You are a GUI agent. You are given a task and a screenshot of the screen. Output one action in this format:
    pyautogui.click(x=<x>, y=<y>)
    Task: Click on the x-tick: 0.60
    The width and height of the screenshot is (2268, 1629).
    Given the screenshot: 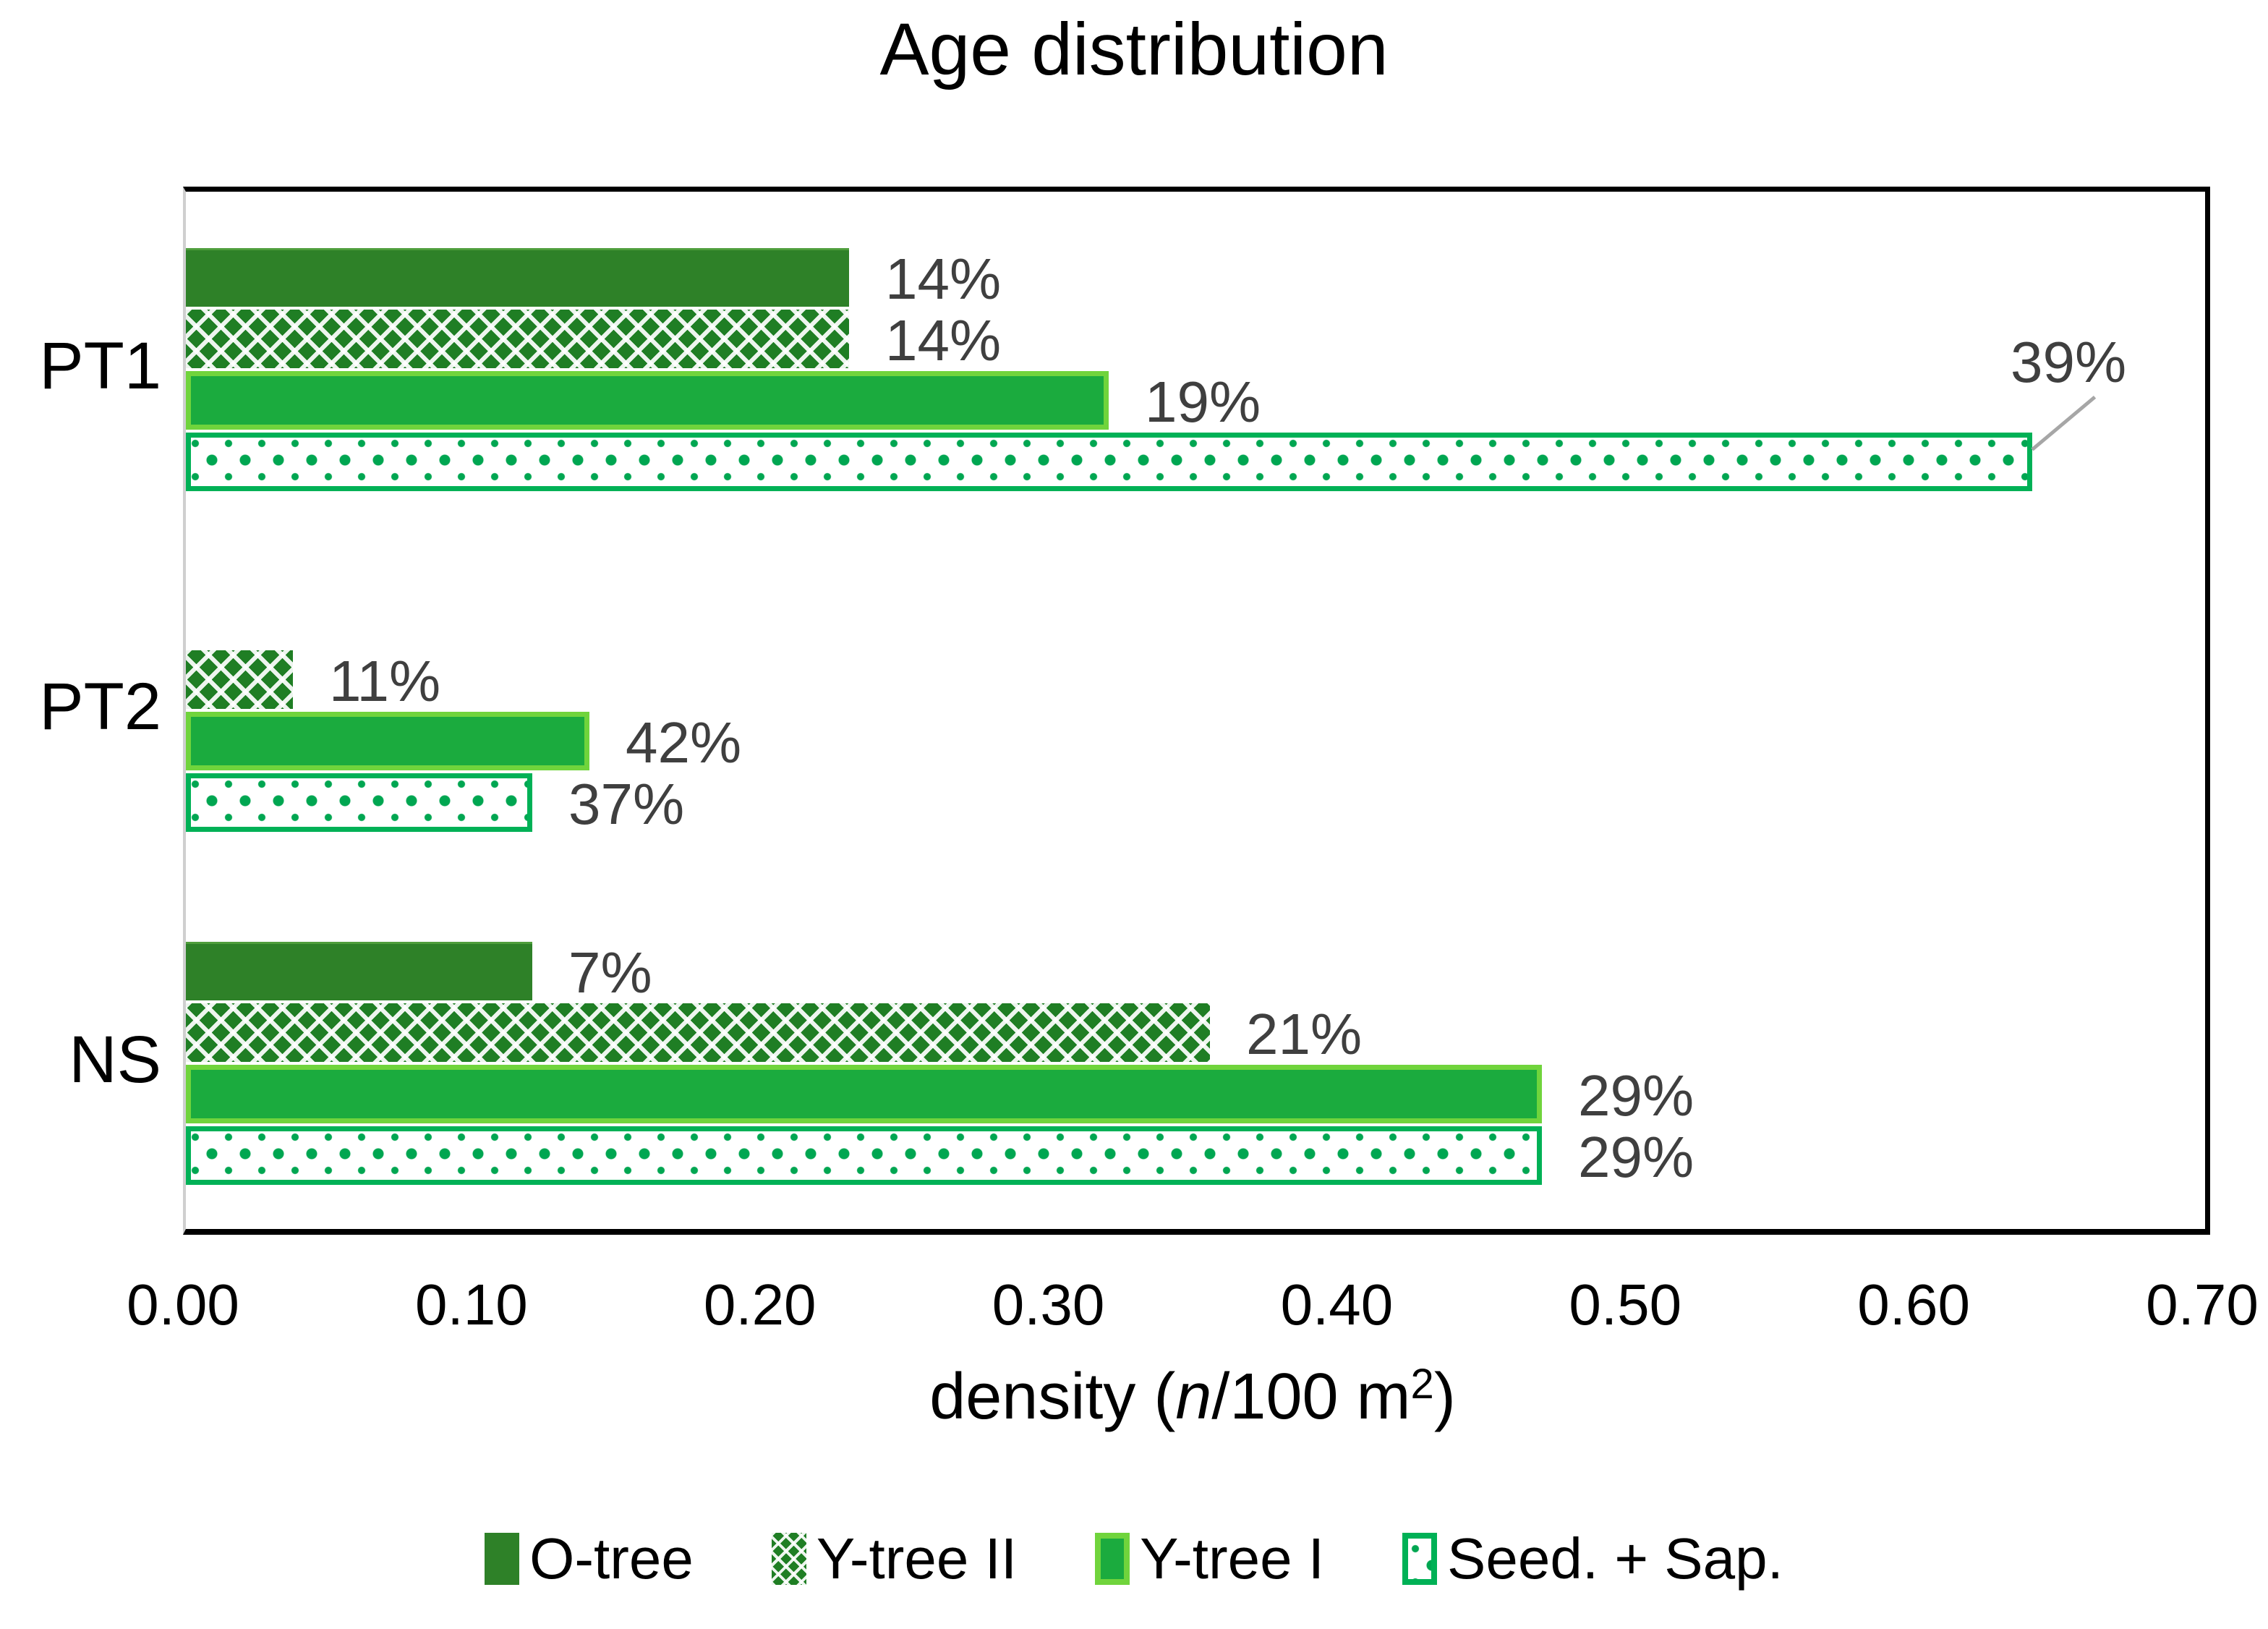 What is the action you would take?
    pyautogui.click(x=1913, y=1304)
    